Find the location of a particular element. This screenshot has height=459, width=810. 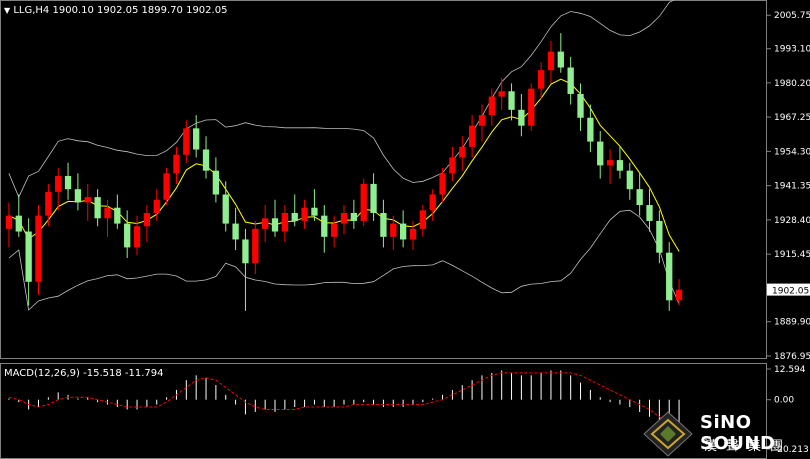

macd-tick-label: 0.00 is located at coordinates (784, 401).